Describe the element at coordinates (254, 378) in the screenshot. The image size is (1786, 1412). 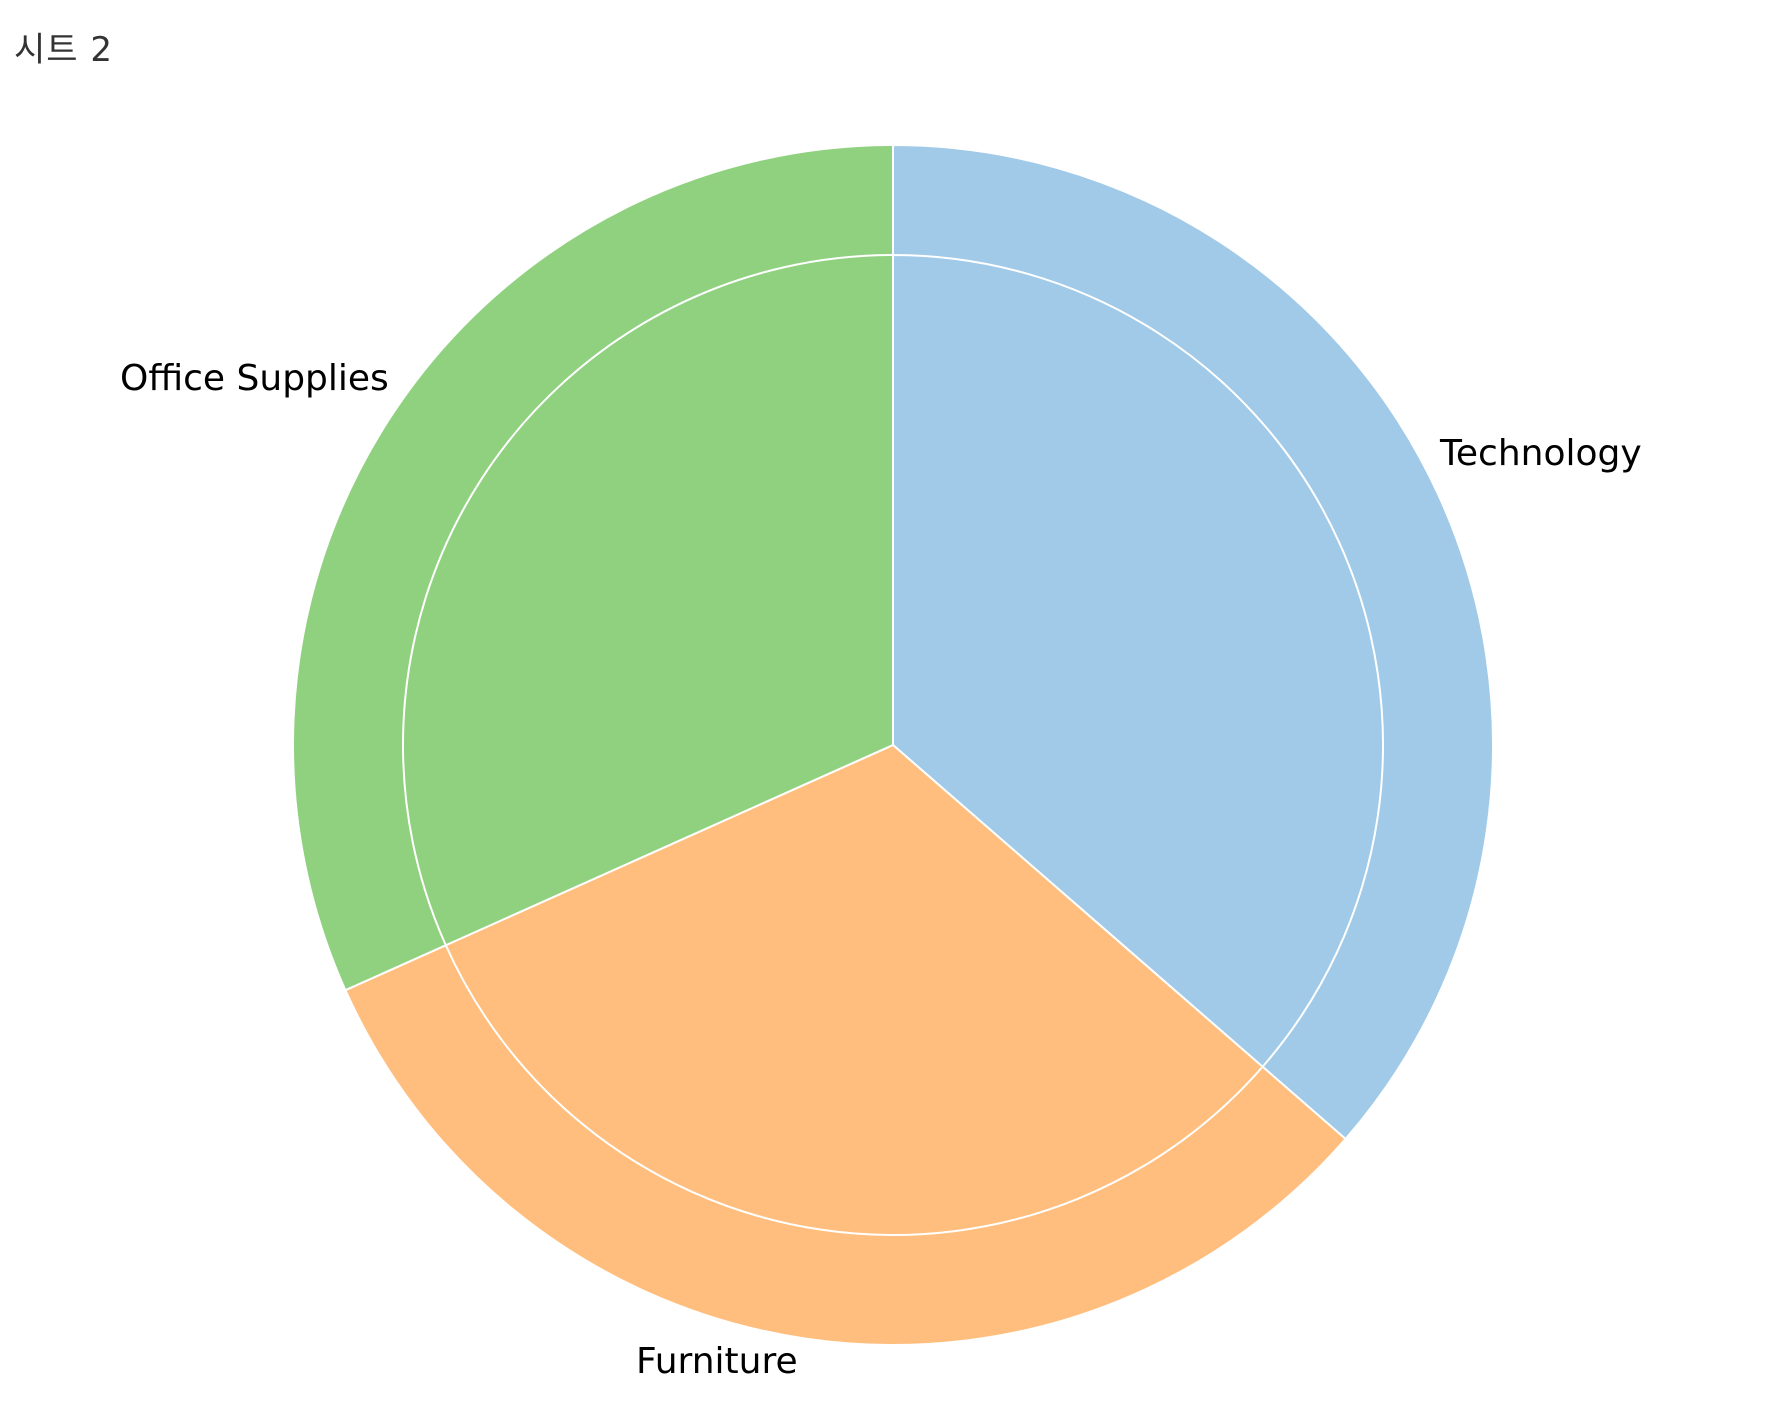
I see `slice-label-office-supplies: Office Supplies` at that location.